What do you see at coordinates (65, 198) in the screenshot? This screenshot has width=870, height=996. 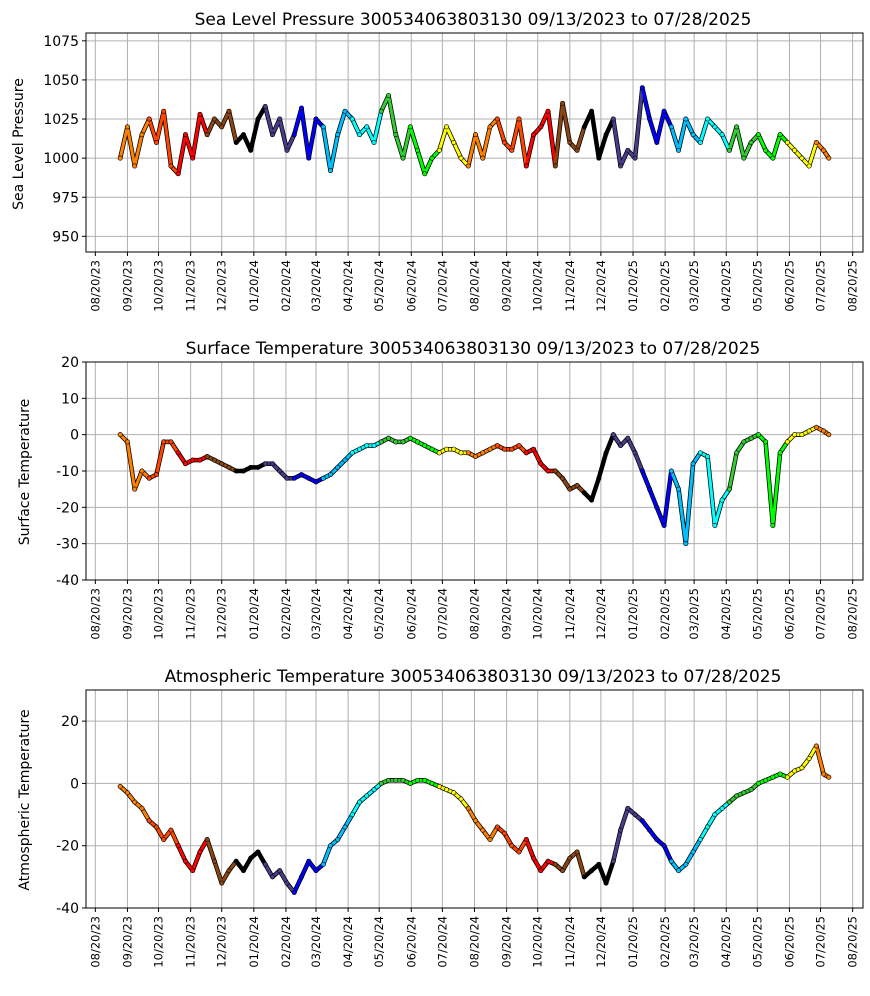 I see `y-tick-label: 975` at bounding box center [65, 198].